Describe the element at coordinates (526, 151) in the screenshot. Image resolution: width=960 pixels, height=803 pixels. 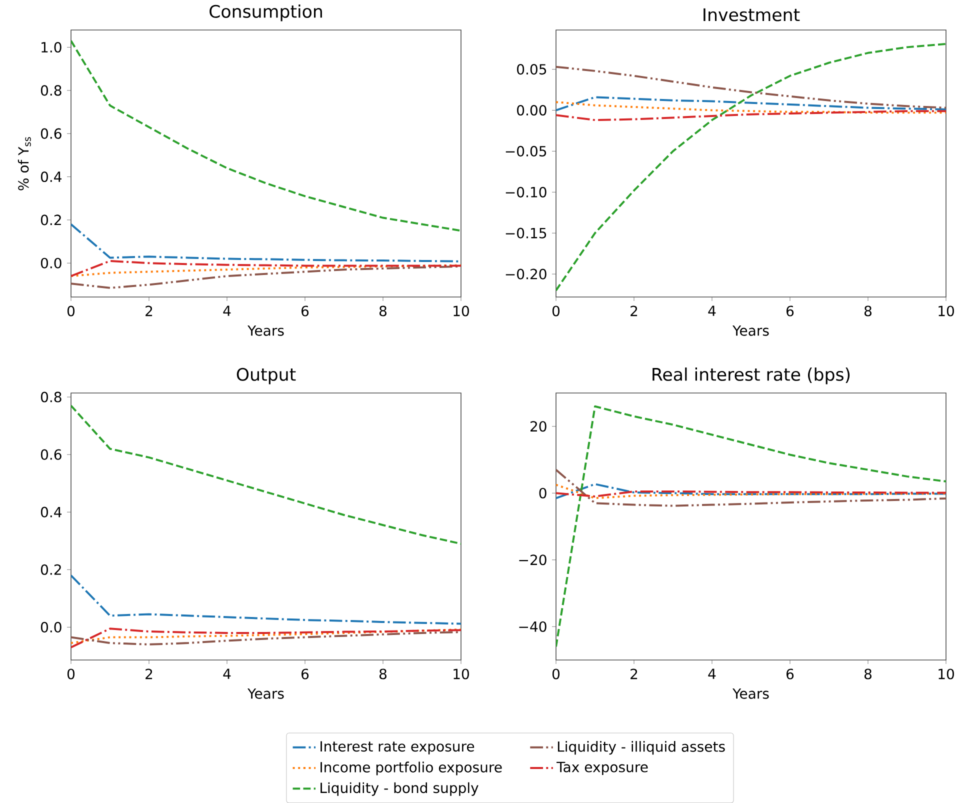
I see `y-tick-label: −0.05` at that location.